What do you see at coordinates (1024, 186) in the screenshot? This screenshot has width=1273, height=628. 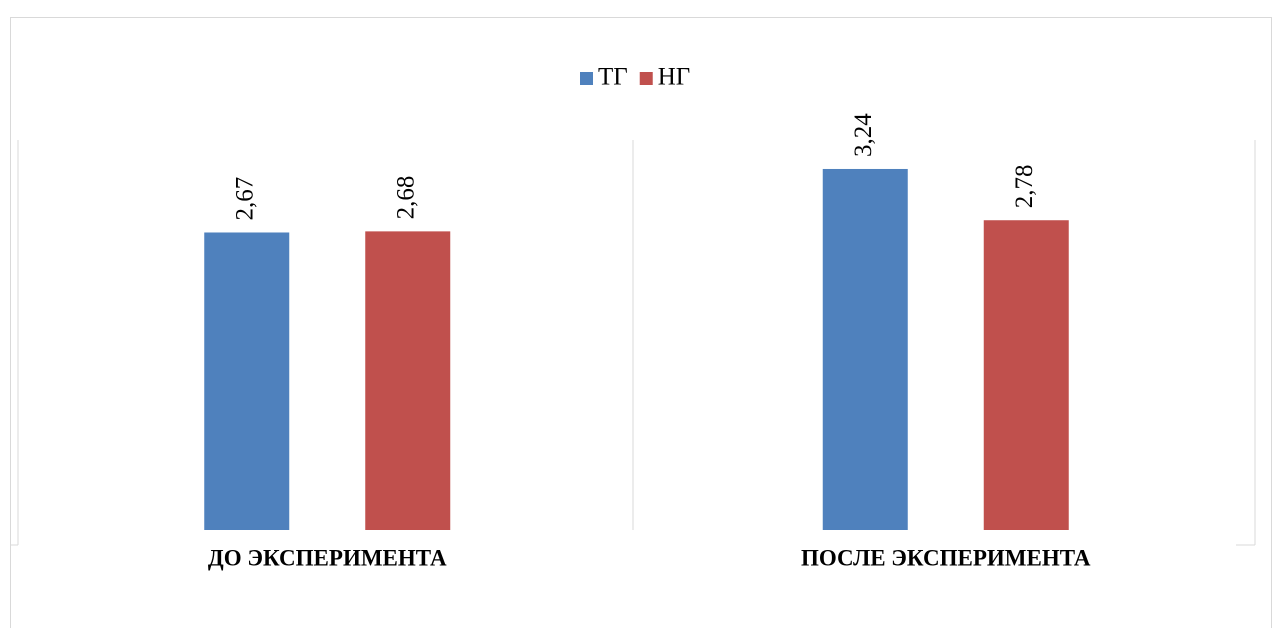 I see `data-label: 2,78` at bounding box center [1024, 186].